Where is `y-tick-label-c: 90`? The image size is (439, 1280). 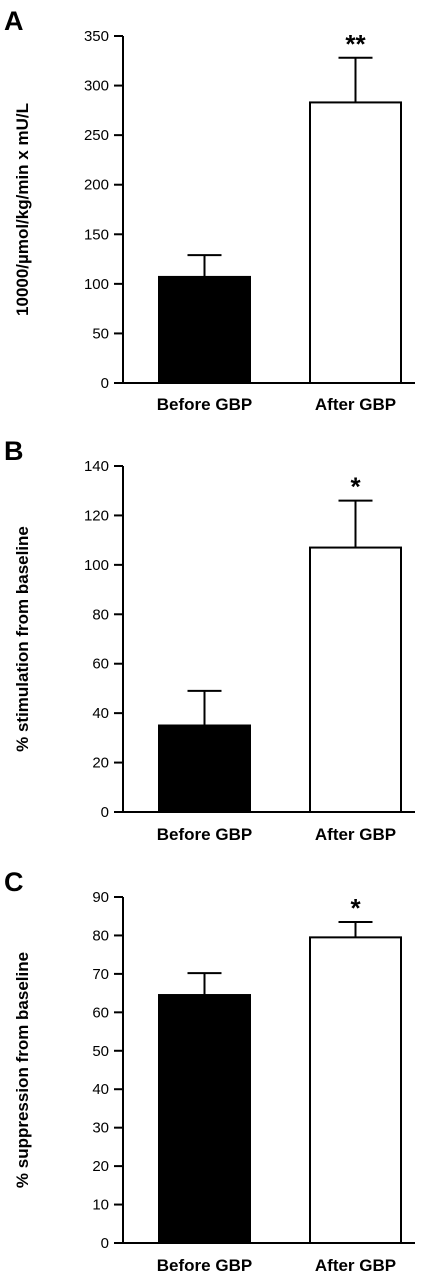
y-tick-label-c: 90 is located at coordinates (100, 897).